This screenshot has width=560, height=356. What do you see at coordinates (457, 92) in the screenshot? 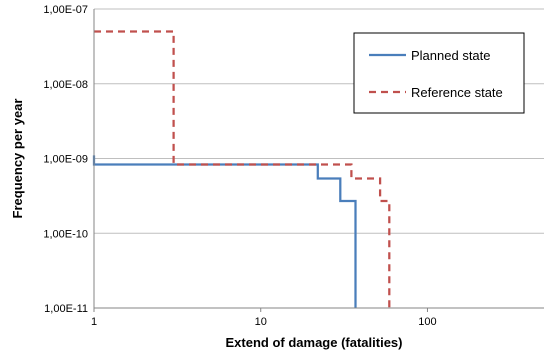
I see `legend-label: Reference state` at bounding box center [457, 92].